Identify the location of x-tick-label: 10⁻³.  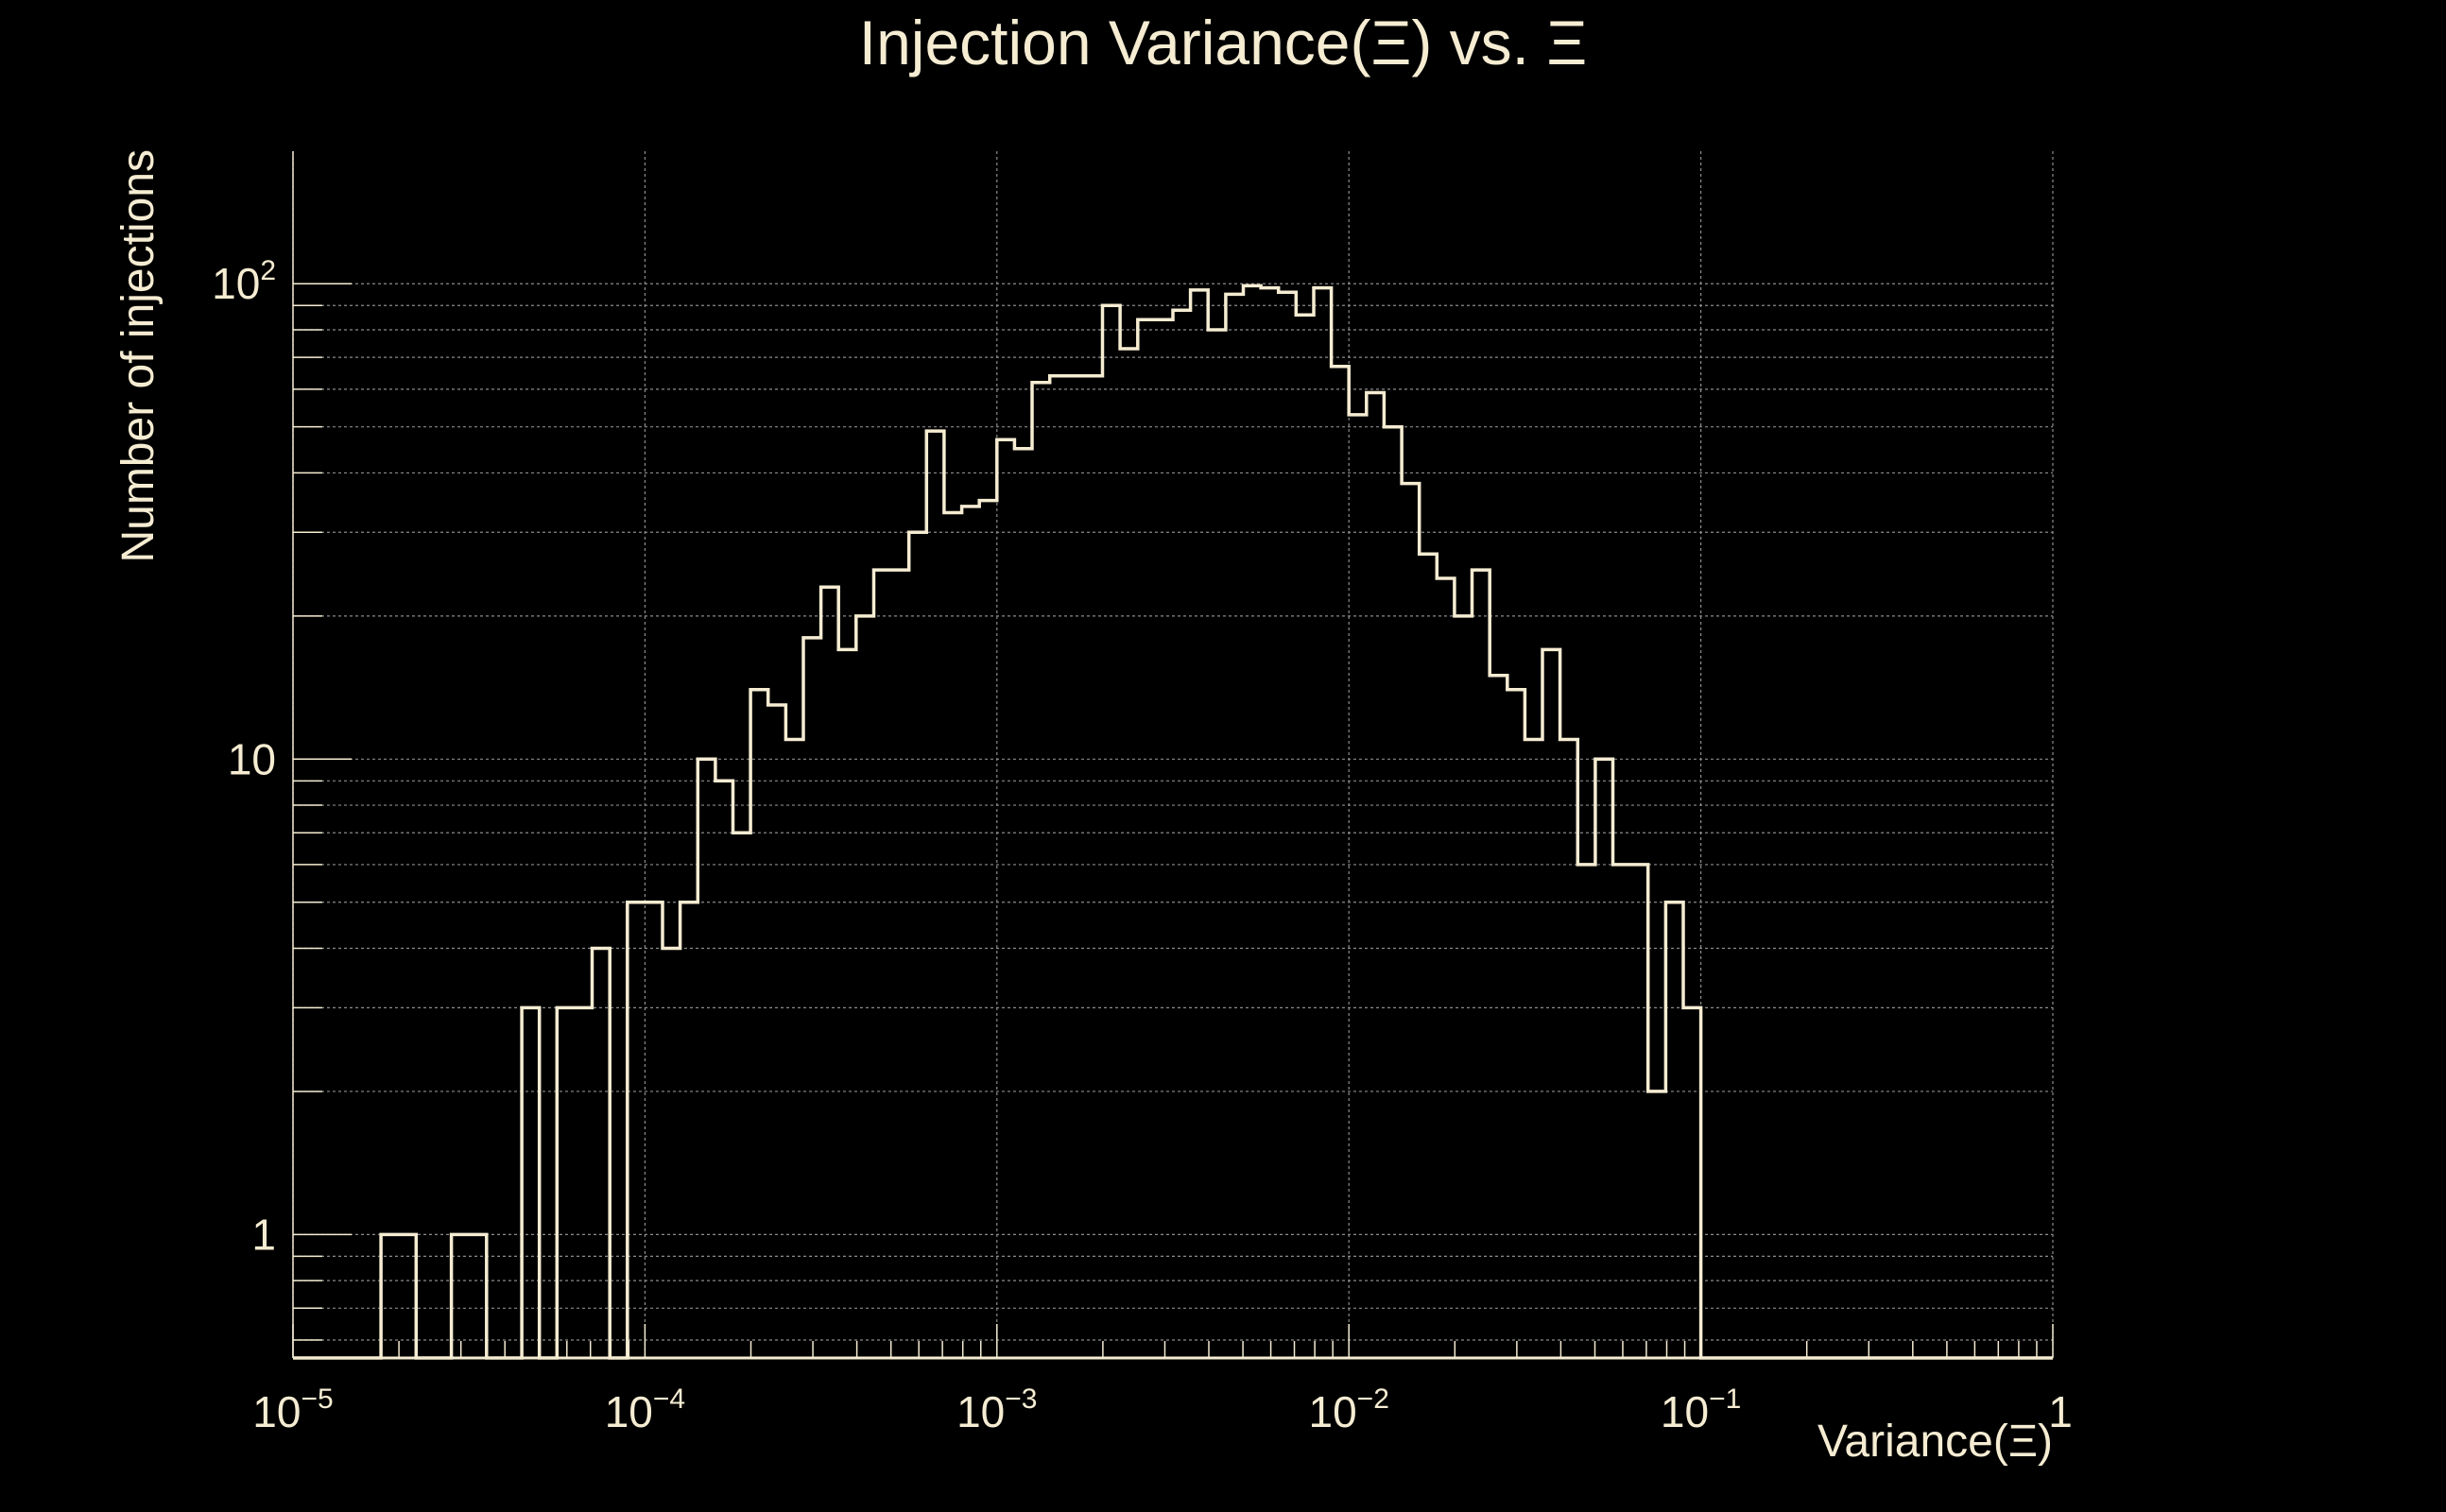
(996, 1409).